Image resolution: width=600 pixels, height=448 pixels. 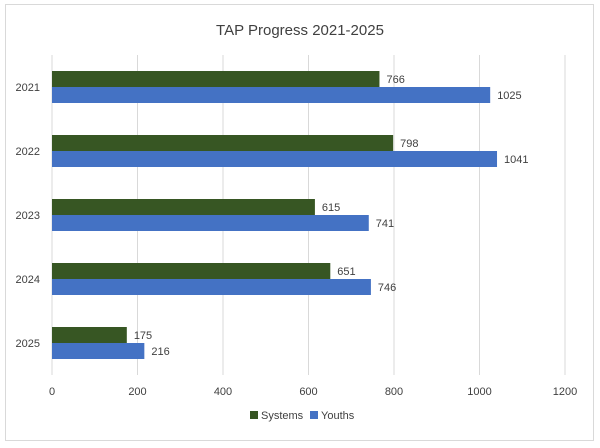 What do you see at coordinates (52, 392) in the screenshot?
I see `x-tick-label: 0` at bounding box center [52, 392].